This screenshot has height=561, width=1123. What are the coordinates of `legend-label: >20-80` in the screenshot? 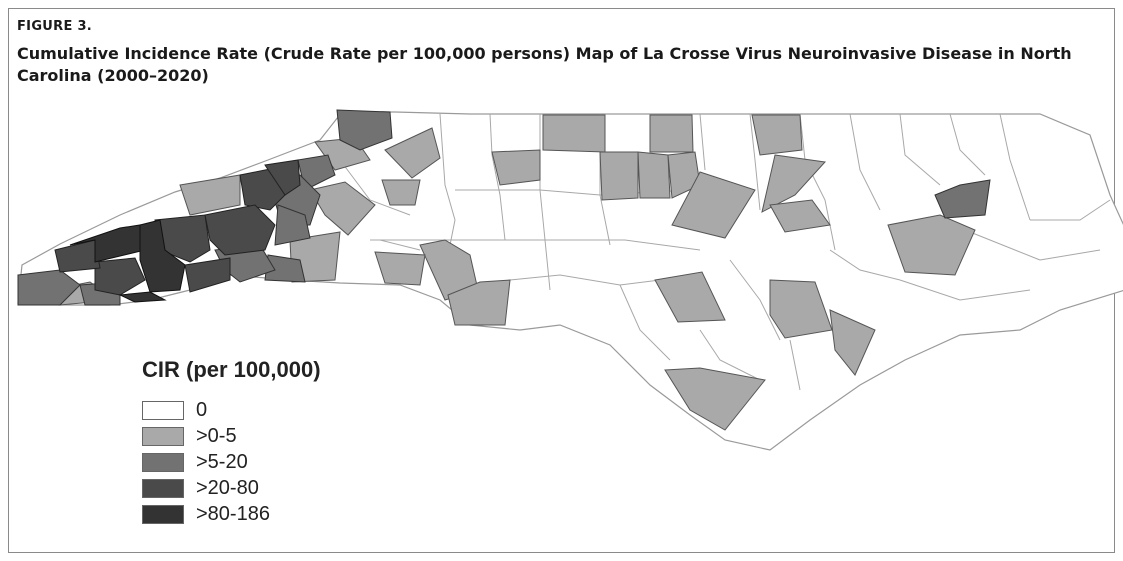 It's located at (227, 487).